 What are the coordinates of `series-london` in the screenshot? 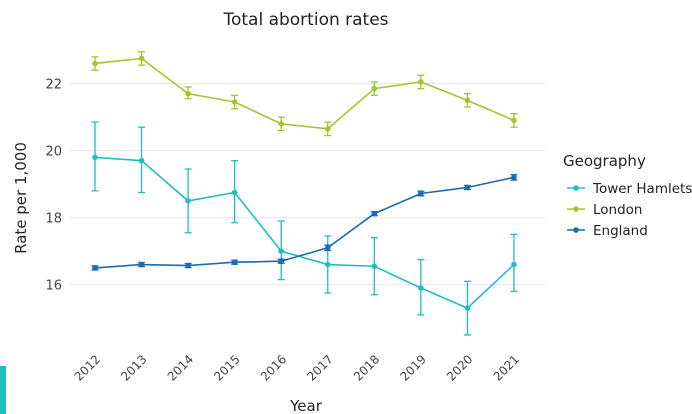 It's located at (304, 94).